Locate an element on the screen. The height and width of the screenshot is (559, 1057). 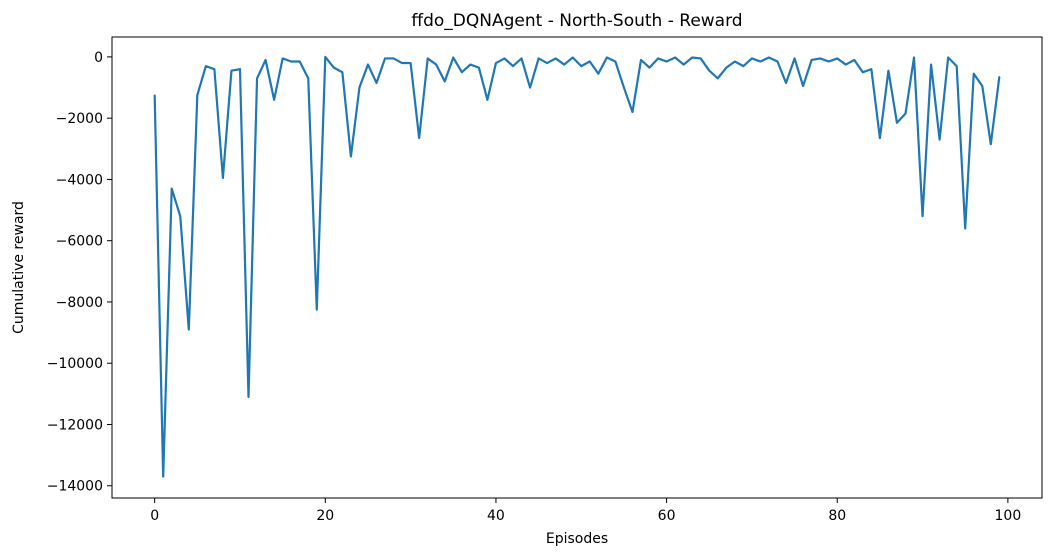
y-tick-label: −6000 is located at coordinates (79, 242).